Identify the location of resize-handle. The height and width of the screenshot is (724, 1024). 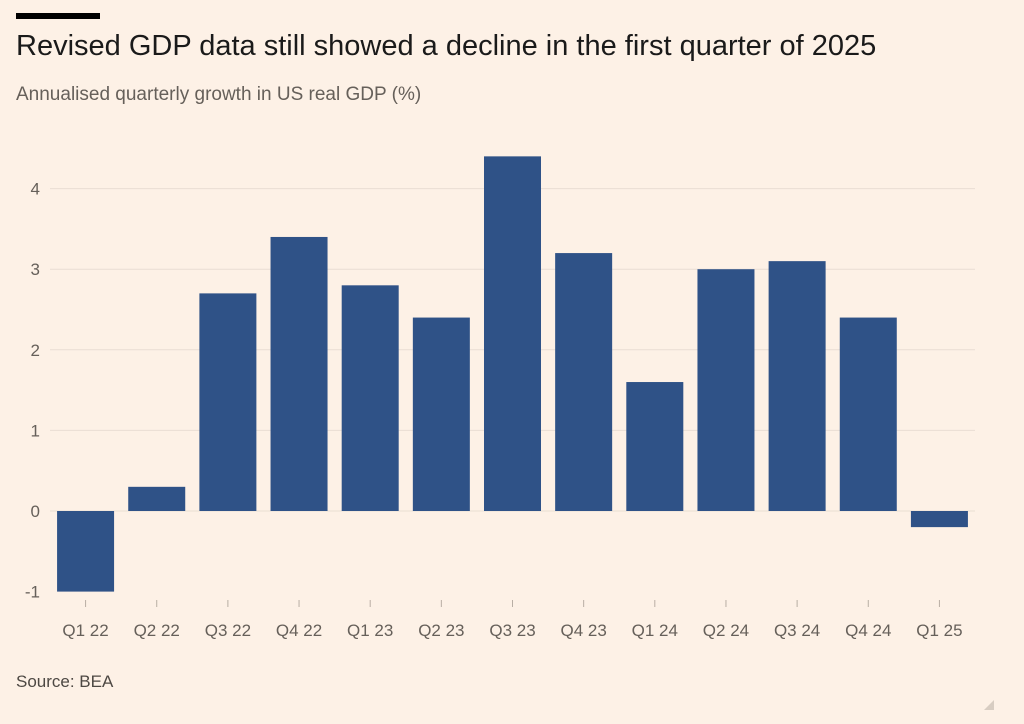
(989, 705).